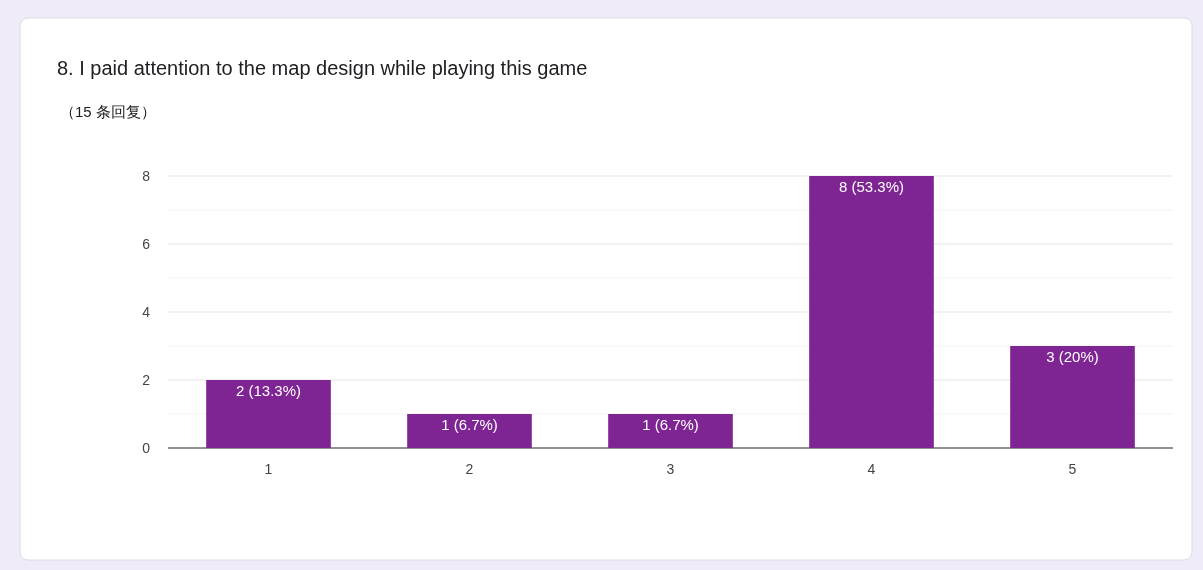  I want to click on y-tick-label: 8, so click(146, 175).